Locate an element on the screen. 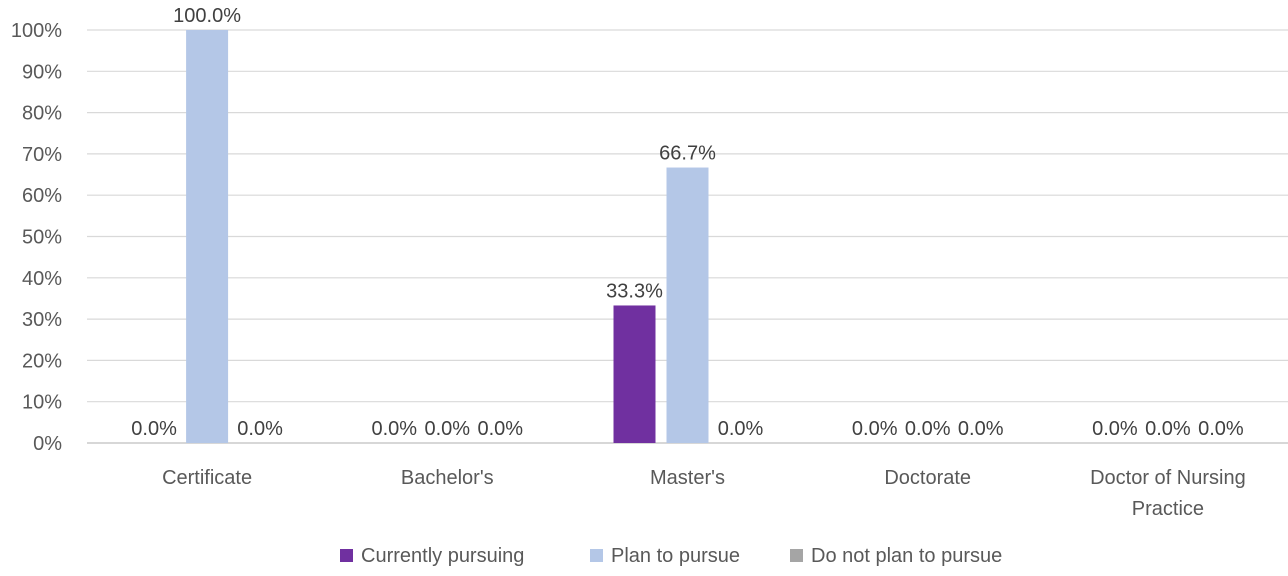 The height and width of the screenshot is (576, 1288). y-tick-label: 20% is located at coordinates (42, 361).